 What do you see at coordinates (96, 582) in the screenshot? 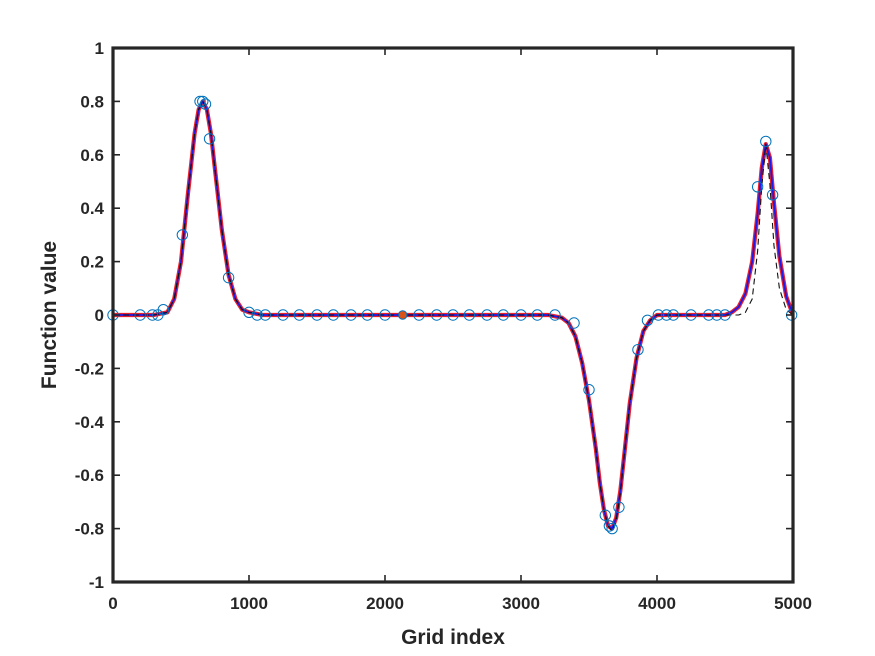
I see `y-tick-label: -1` at bounding box center [96, 582].